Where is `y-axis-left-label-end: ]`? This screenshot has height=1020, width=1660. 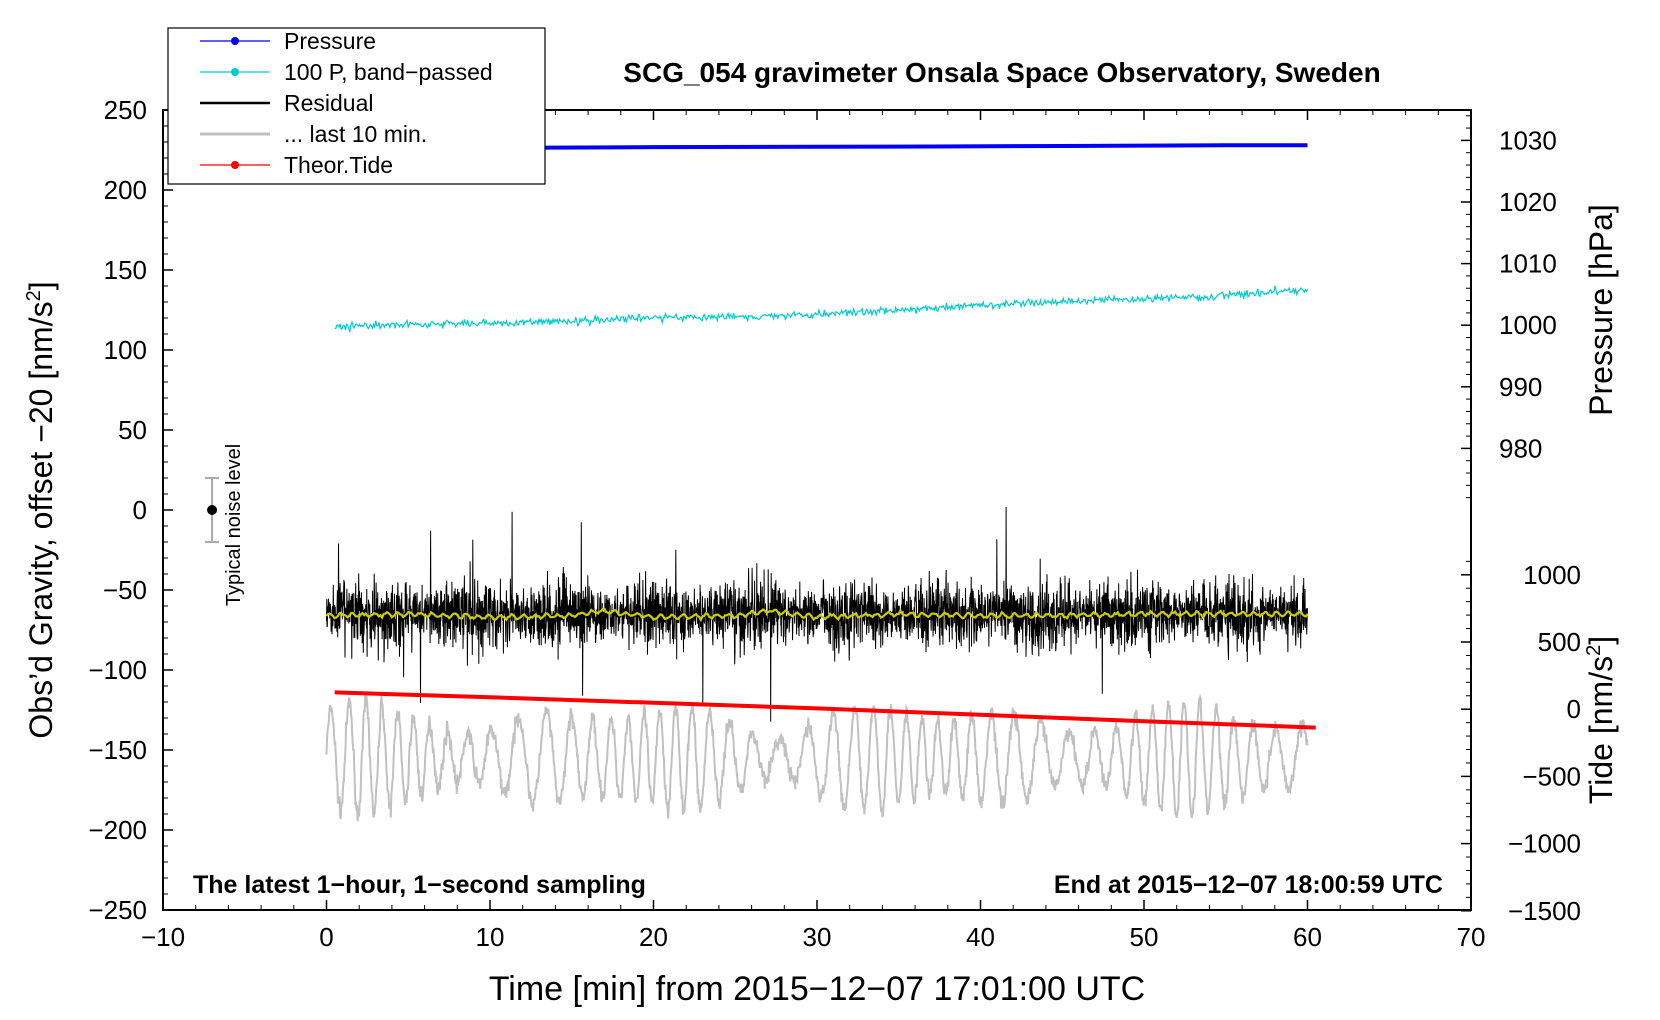
y-axis-left-label-end: ] is located at coordinates (41, 285).